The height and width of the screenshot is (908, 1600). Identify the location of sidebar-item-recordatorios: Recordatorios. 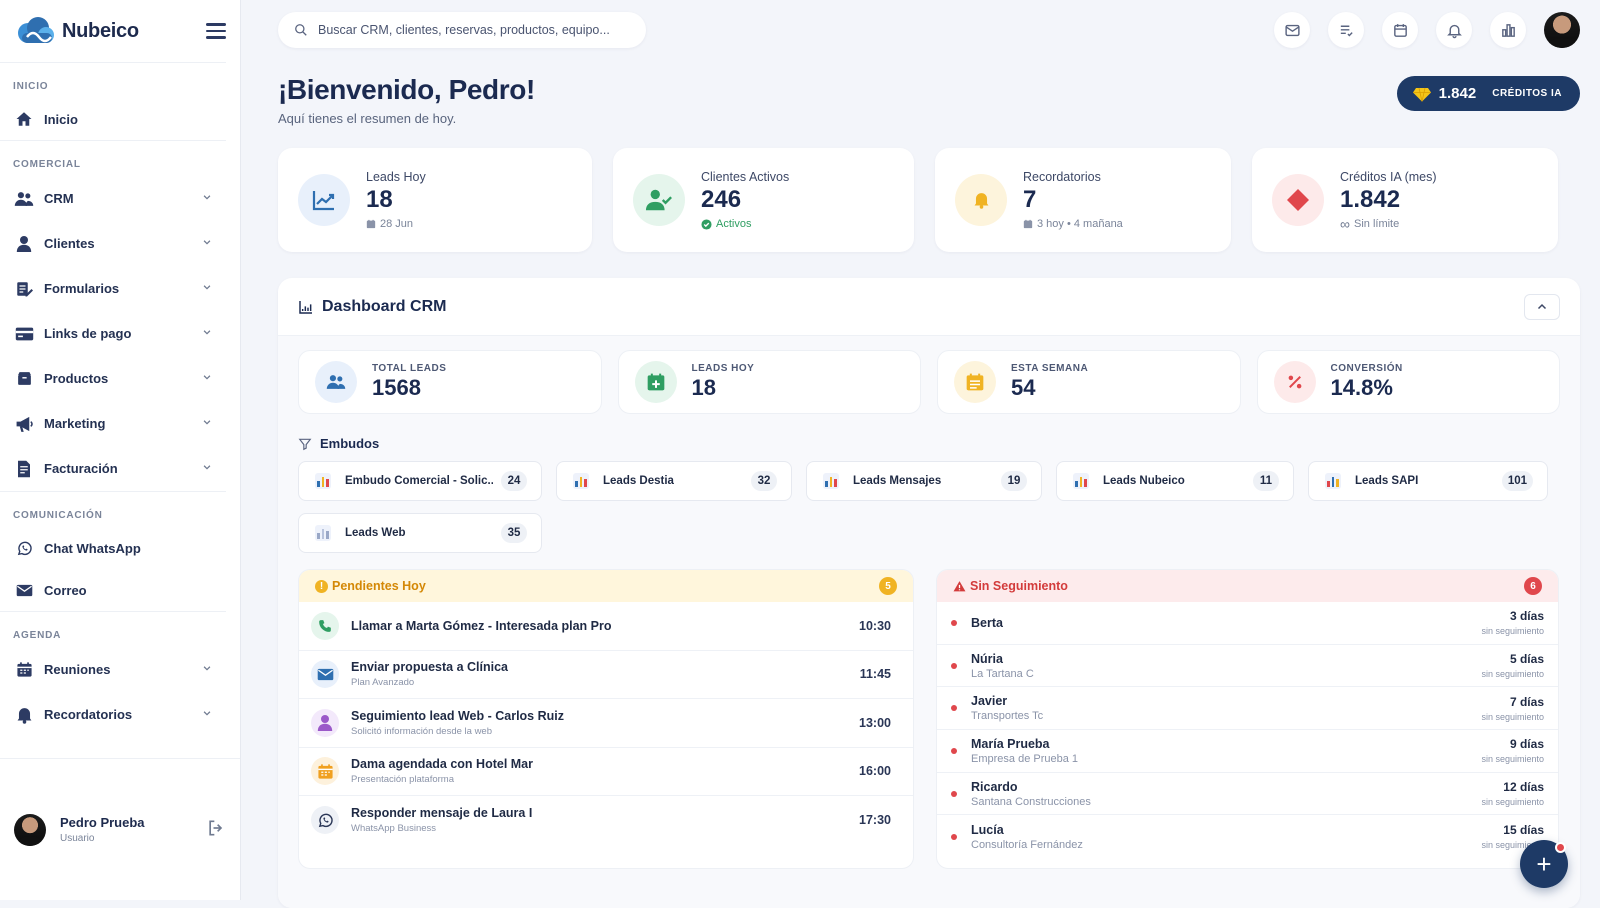
(113, 714).